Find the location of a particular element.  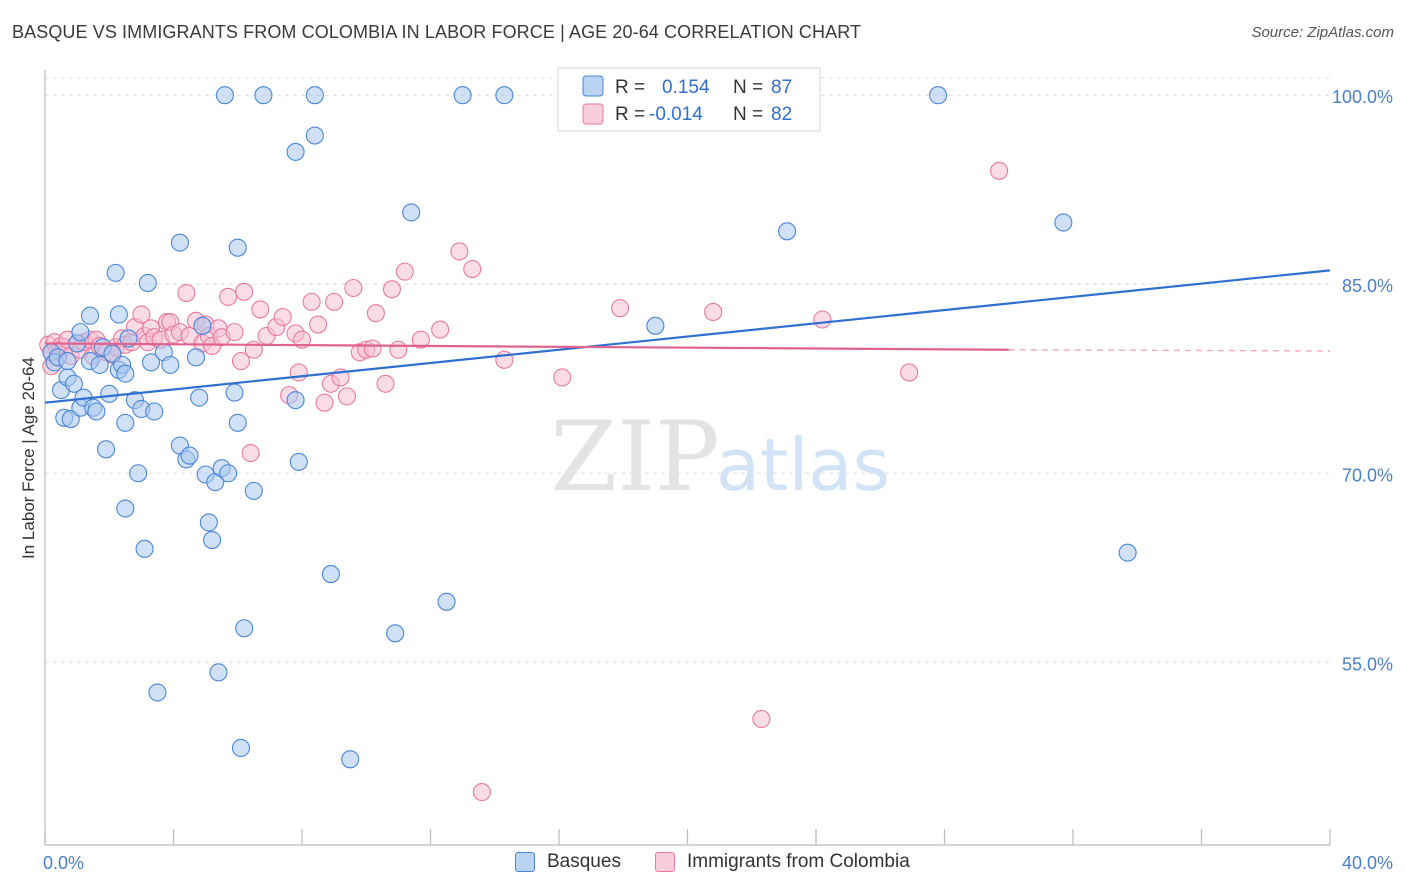

watermark-zip: ZIP is located at coordinates (634, 457).